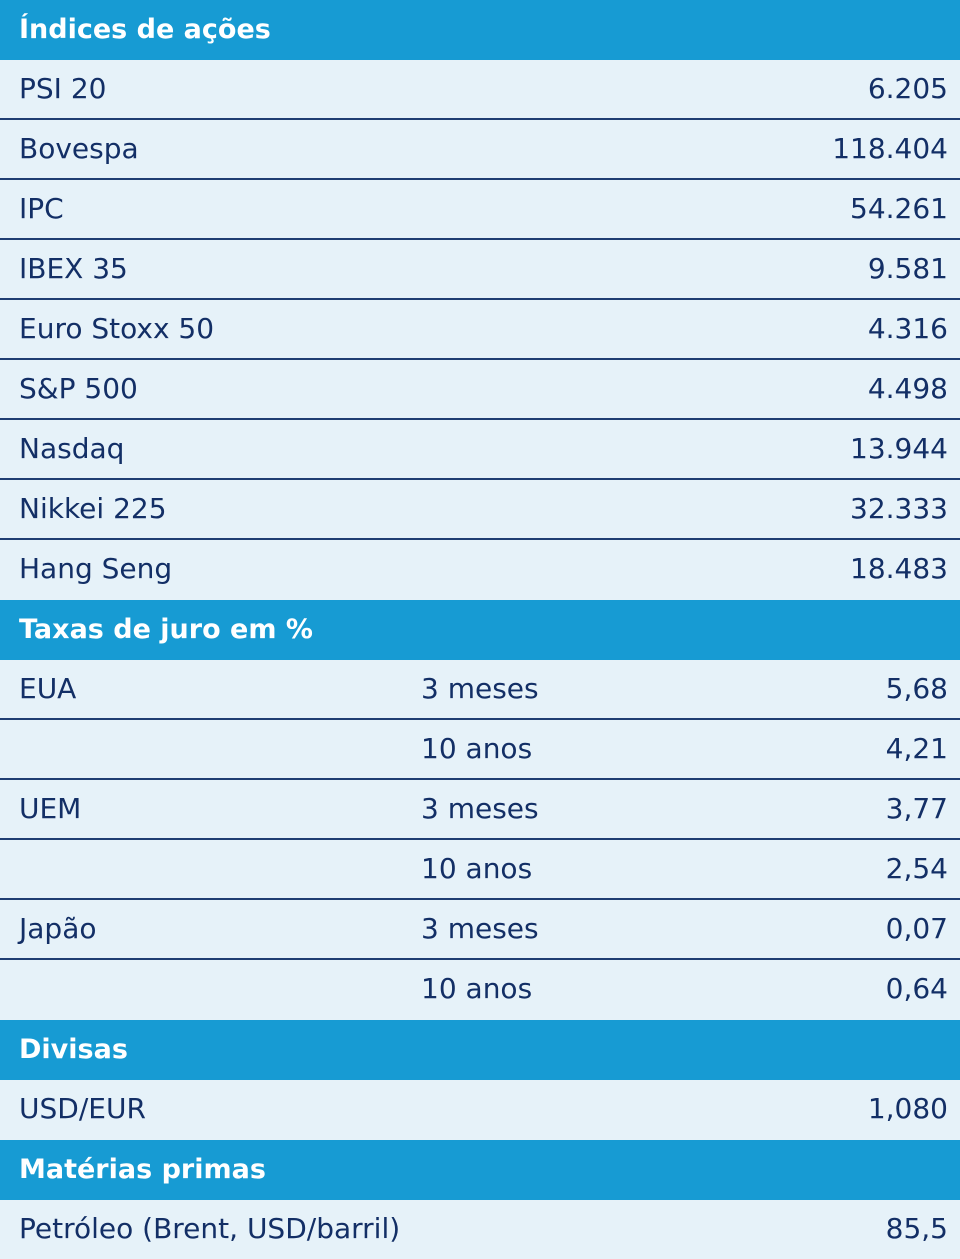 This screenshot has height=1259, width=960. What do you see at coordinates (916, 748) in the screenshot?
I see `row-value: 4,21` at bounding box center [916, 748].